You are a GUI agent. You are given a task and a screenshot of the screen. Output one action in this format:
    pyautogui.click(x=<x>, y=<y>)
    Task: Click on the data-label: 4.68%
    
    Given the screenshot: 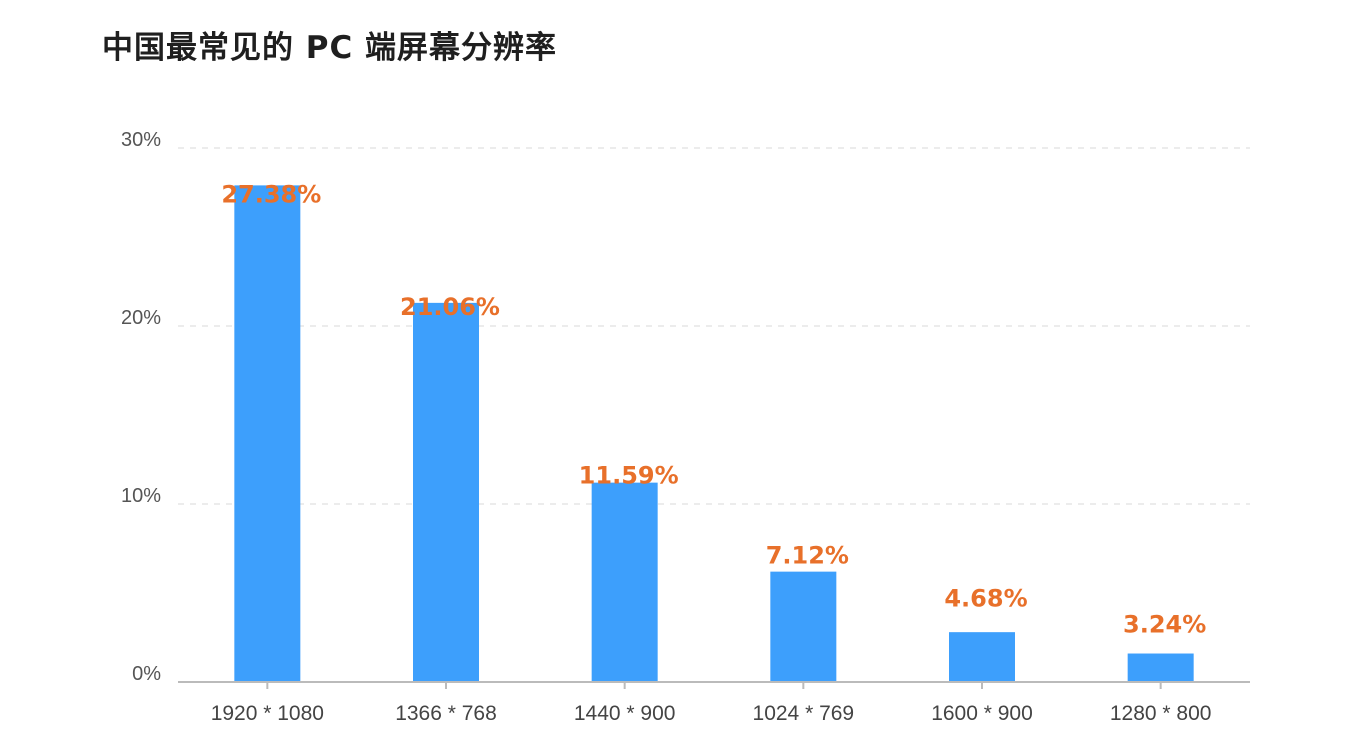 What is the action you would take?
    pyautogui.click(x=985, y=599)
    